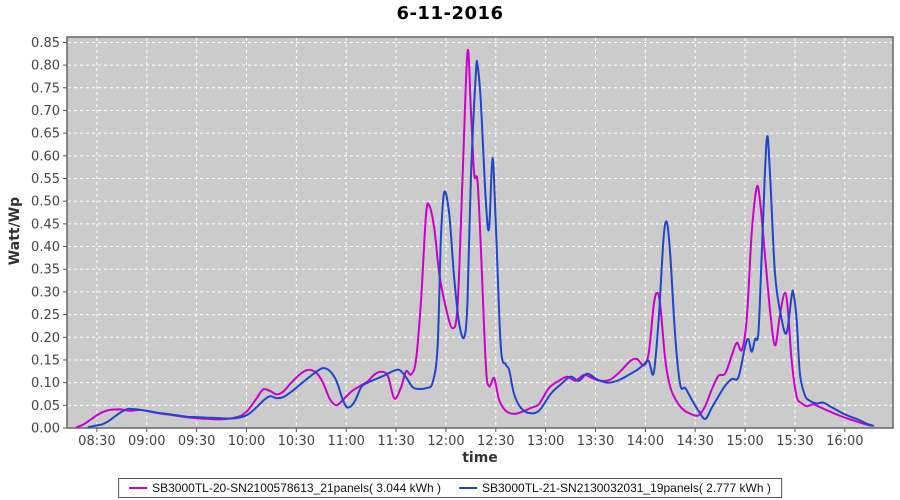  I want to click on chart-title: 6-11-2016, so click(450, 13).